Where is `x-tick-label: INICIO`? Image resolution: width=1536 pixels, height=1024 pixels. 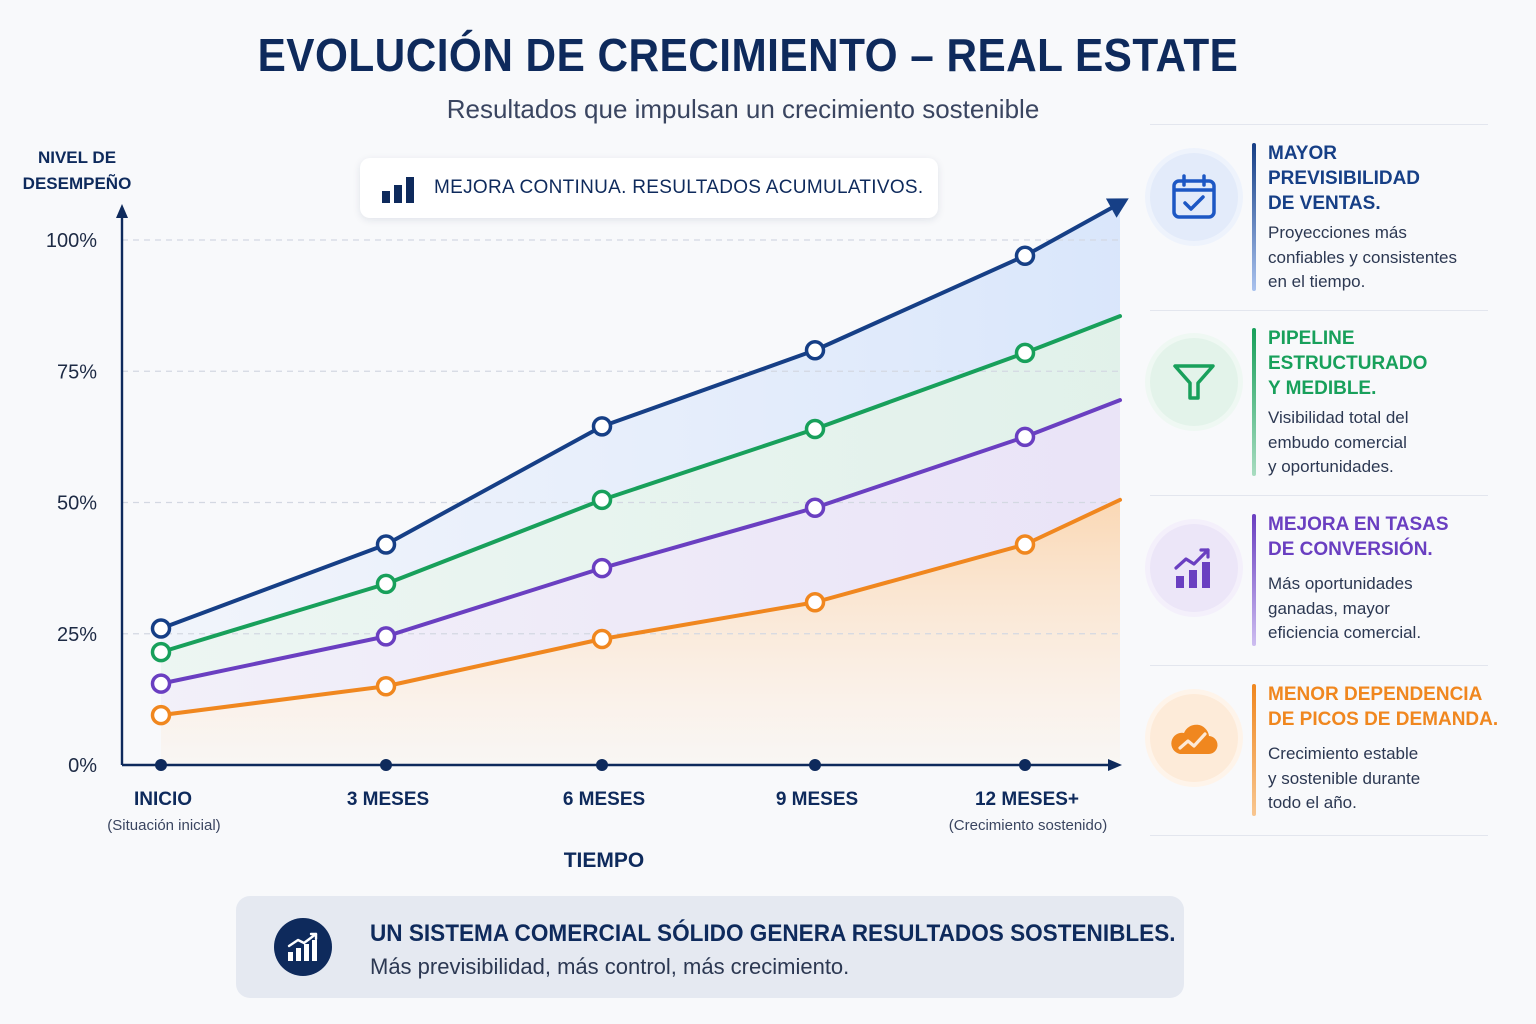 x-tick-label: INICIO is located at coordinates (163, 799).